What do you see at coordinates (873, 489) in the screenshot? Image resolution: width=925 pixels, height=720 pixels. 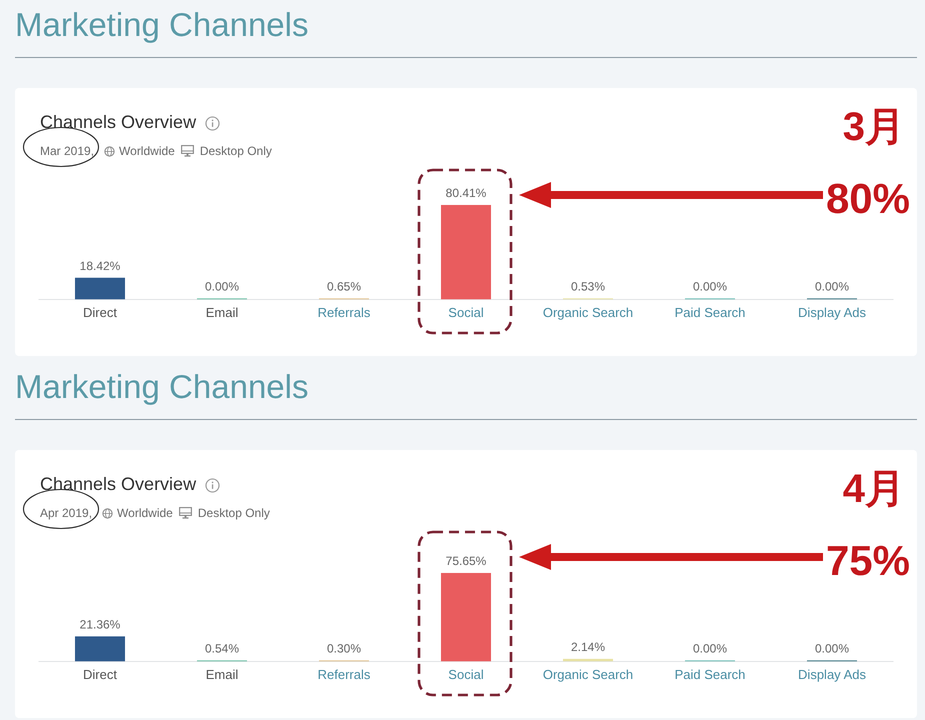 I see `text: 4月` at bounding box center [873, 489].